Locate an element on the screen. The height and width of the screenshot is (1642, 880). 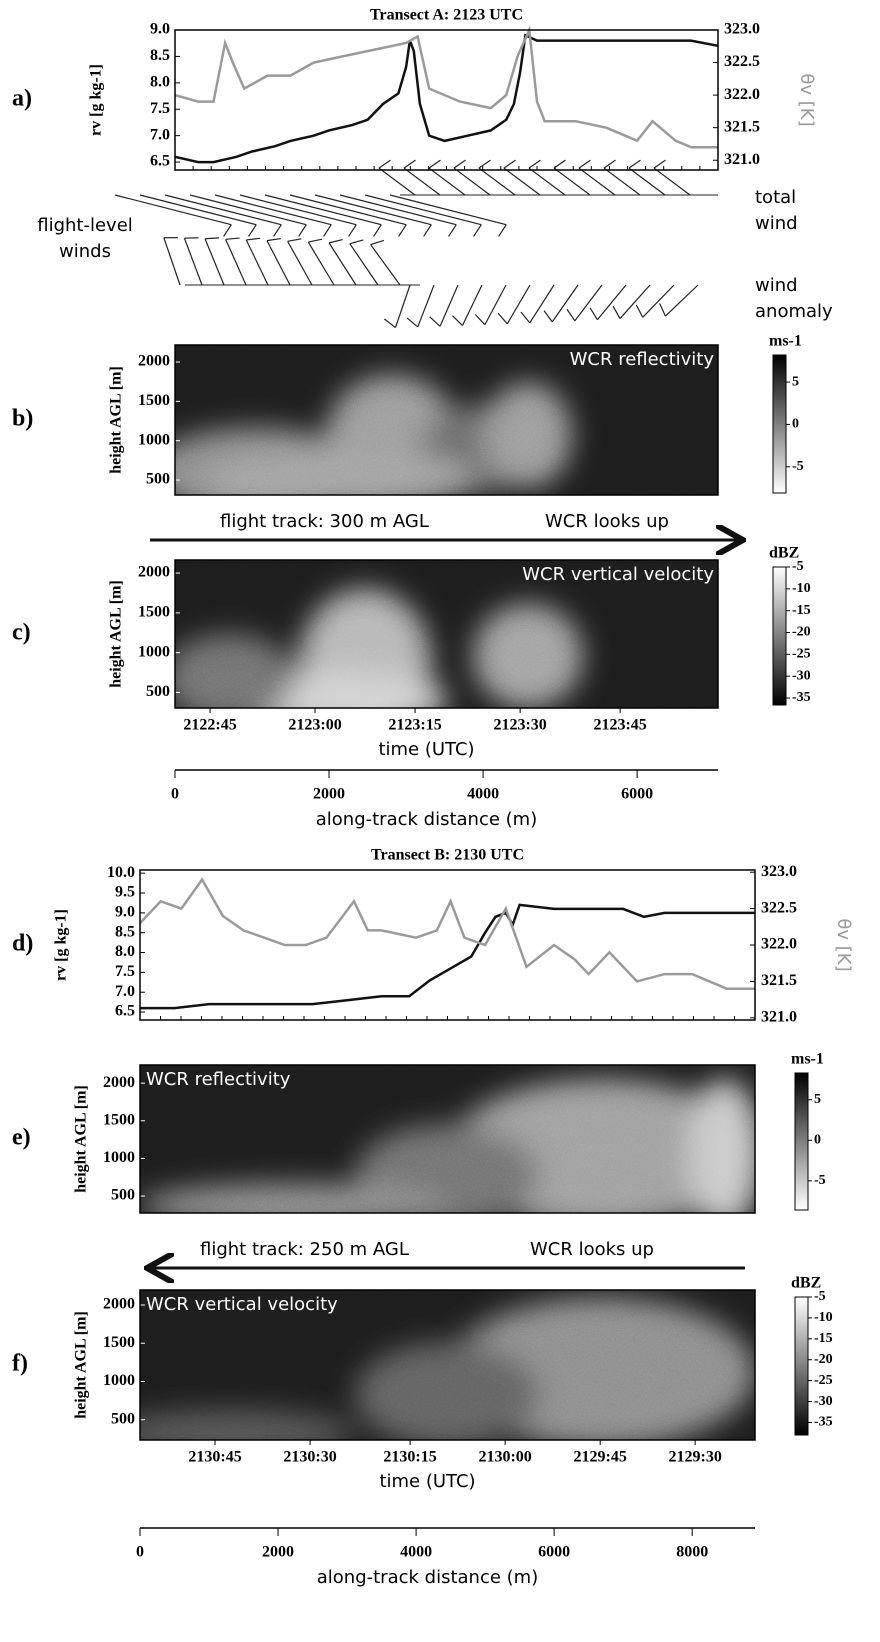
panel-letter: d) is located at coordinates (22, 944).